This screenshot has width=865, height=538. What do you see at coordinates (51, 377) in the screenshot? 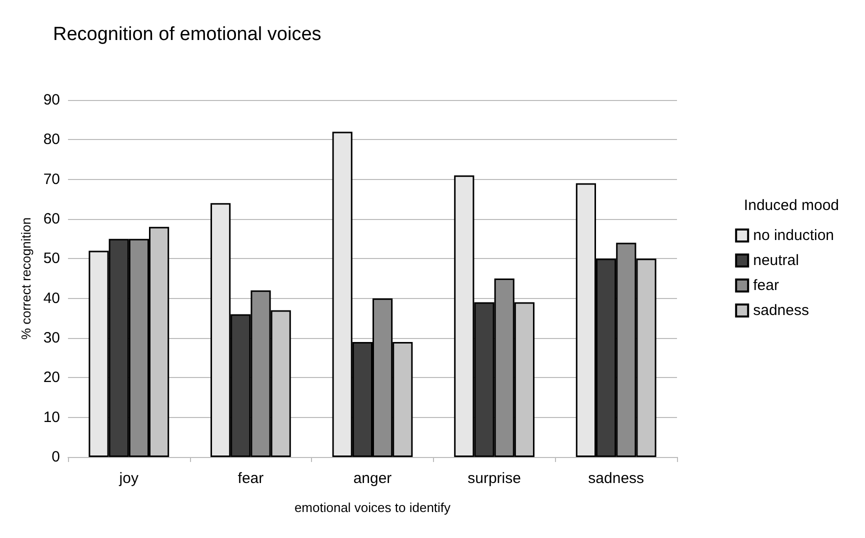
I see `y-tick-label: 20` at bounding box center [51, 377].